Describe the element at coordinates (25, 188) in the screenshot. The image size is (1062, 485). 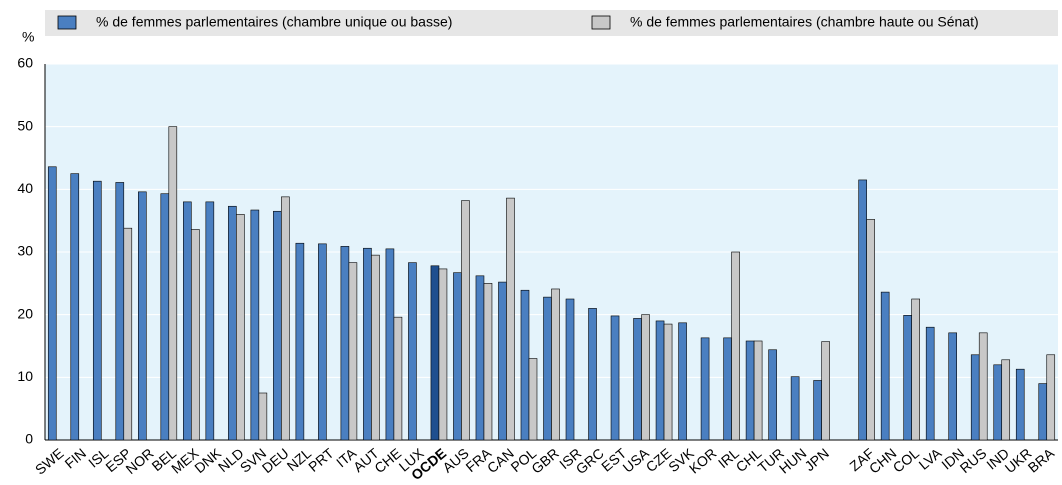
I see `y-tick-label: 40` at that location.